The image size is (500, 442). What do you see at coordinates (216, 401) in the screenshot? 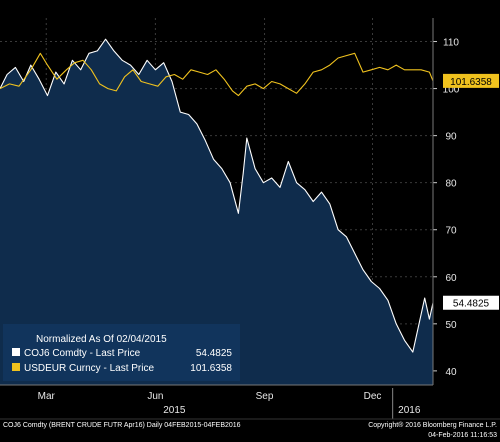
I see `x-axis: Mar Jun Sep Dec 2015 2016` at bounding box center [216, 401].